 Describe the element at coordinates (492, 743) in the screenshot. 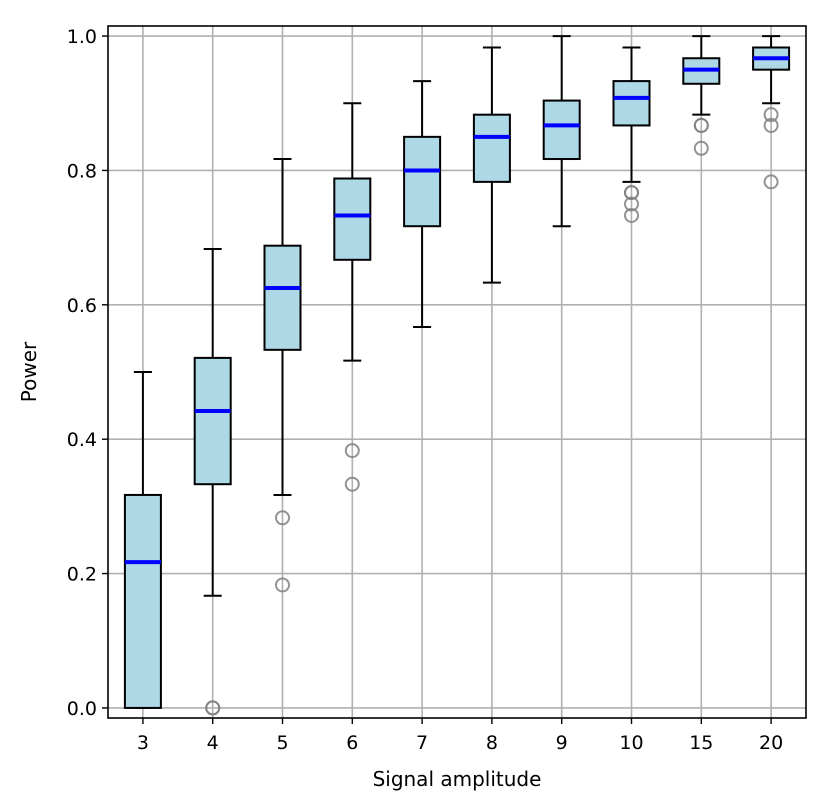

I see `x-tick-label: 8` at that location.